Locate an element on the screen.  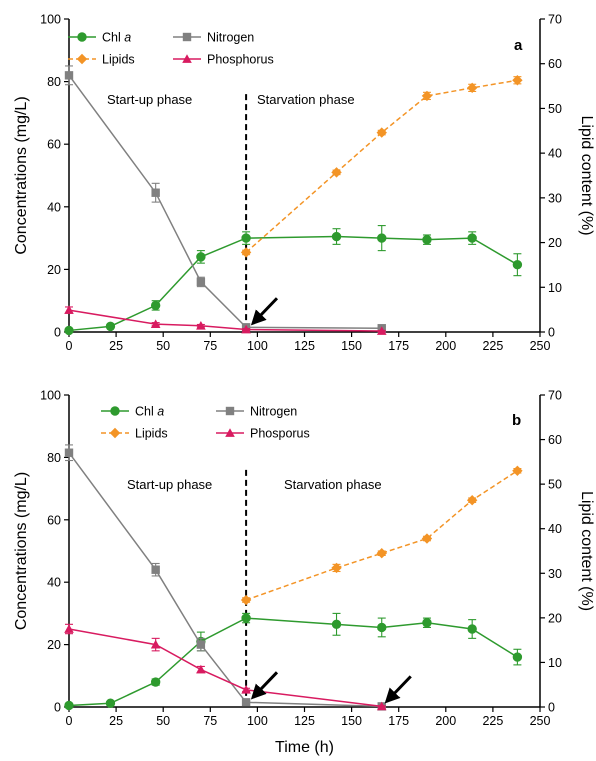
y-axis-title-left: Concentrations (mg/L) is located at coordinates (21, 551).